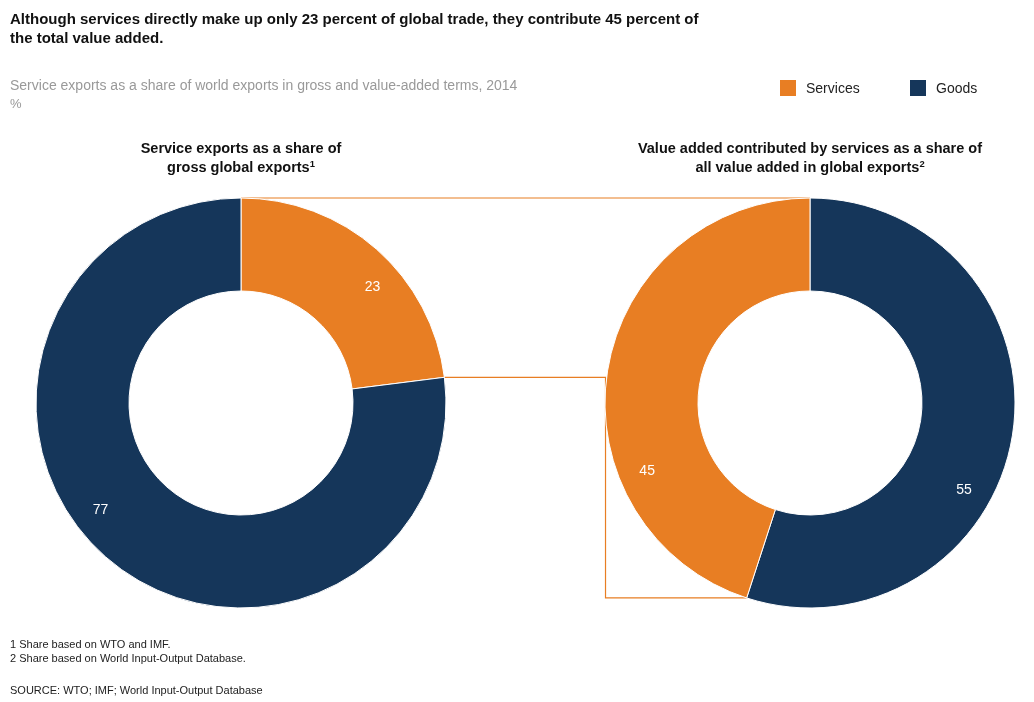  I want to click on legend-label: Goods, so click(957, 87).